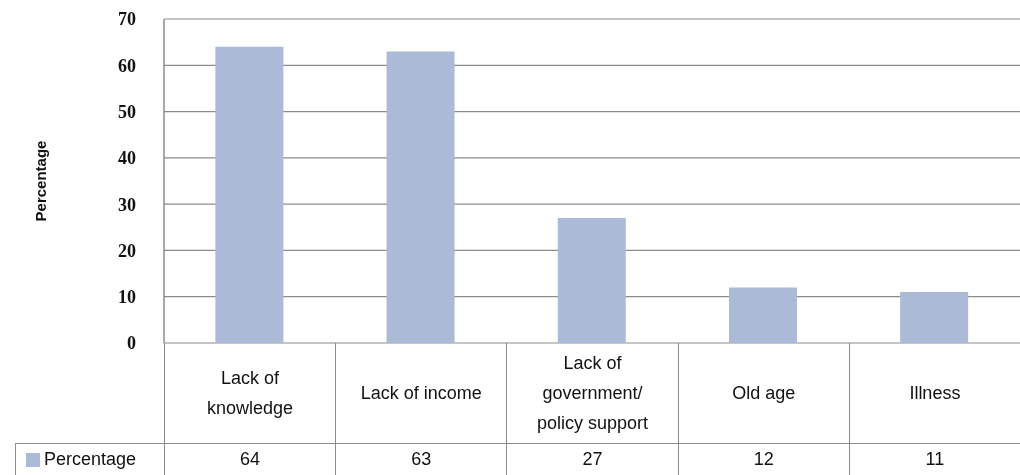 Image resolution: width=1020 pixels, height=475 pixels. What do you see at coordinates (764, 393) in the screenshot?
I see `x-tick-label: Old age` at bounding box center [764, 393].